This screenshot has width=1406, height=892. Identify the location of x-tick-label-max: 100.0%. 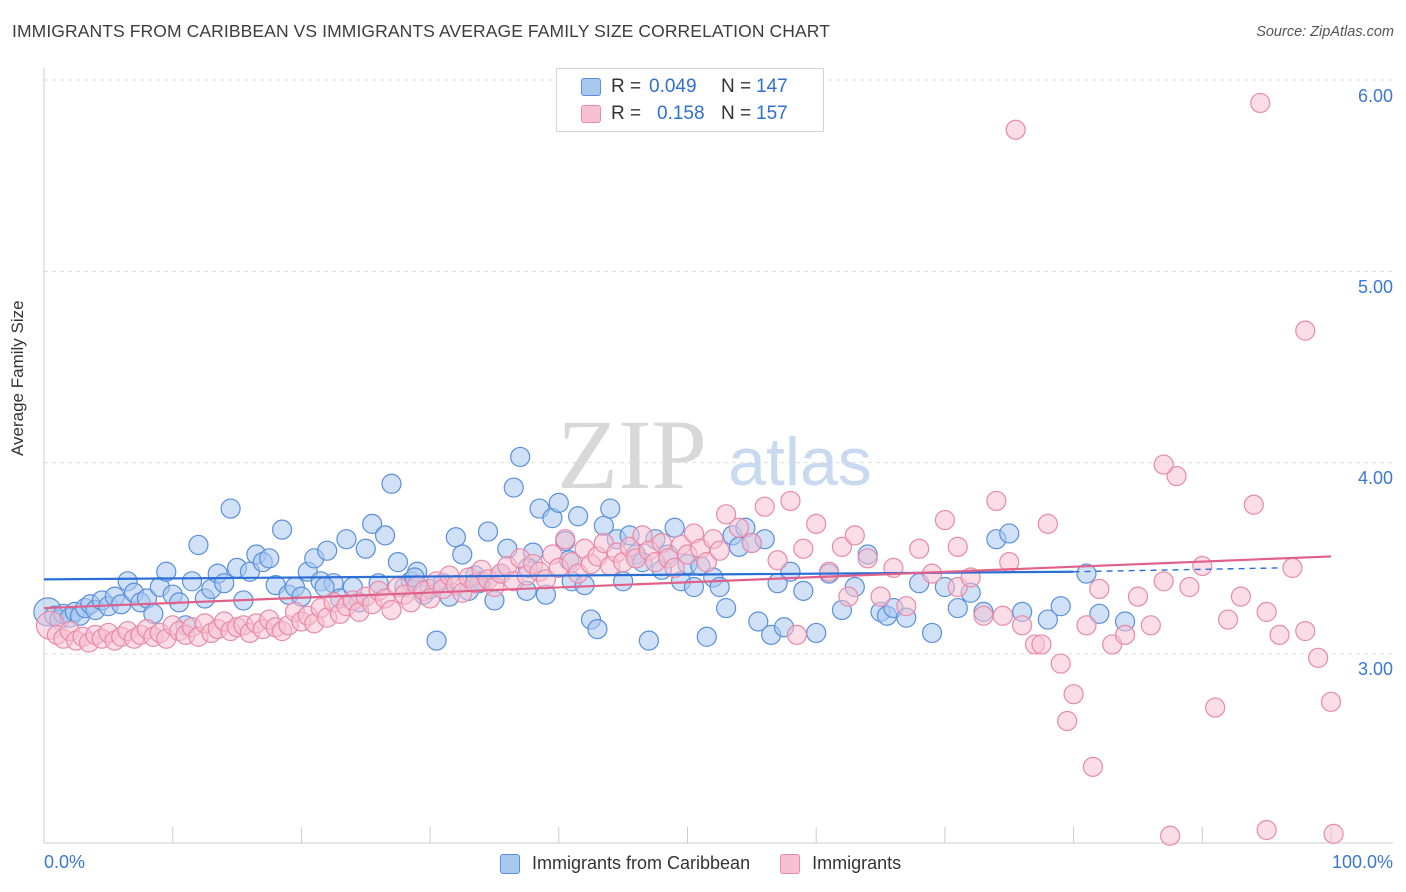
(1362, 862).